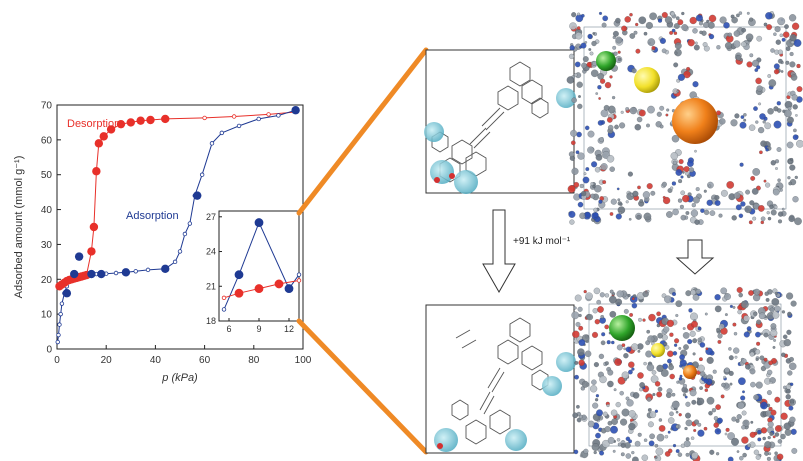 The image size is (803, 461). Describe the element at coordinates (500, 379) in the screenshot. I see `molecule-panel-bottom` at that location.